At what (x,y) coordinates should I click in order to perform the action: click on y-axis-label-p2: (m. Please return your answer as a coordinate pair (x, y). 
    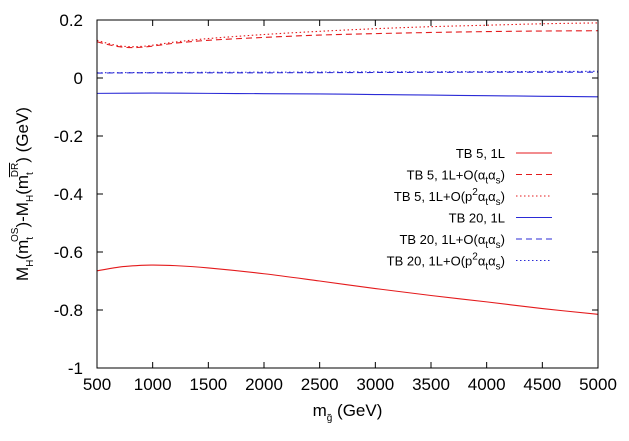
    Looking at the image, I should click on (22, 250).